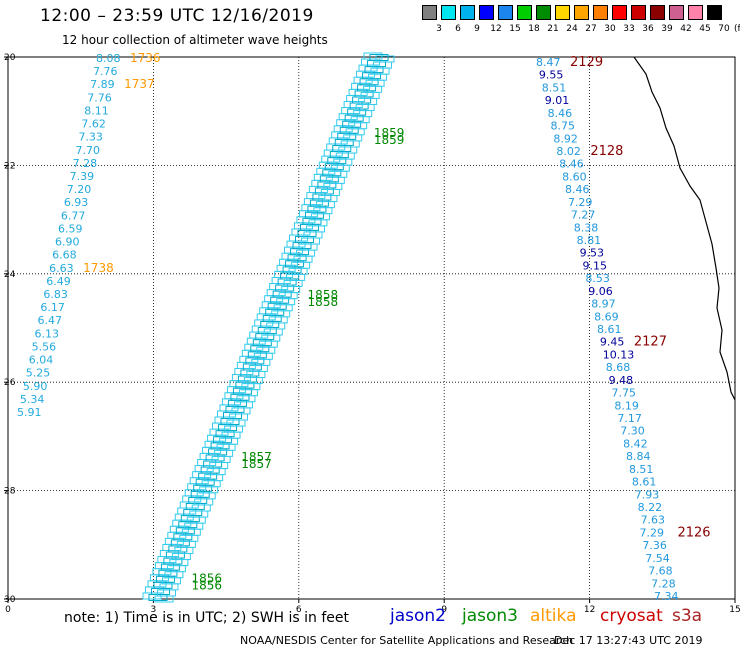  Describe the element at coordinates (553, 29) in the screenshot. I see `color-scale-label: 21` at that location.